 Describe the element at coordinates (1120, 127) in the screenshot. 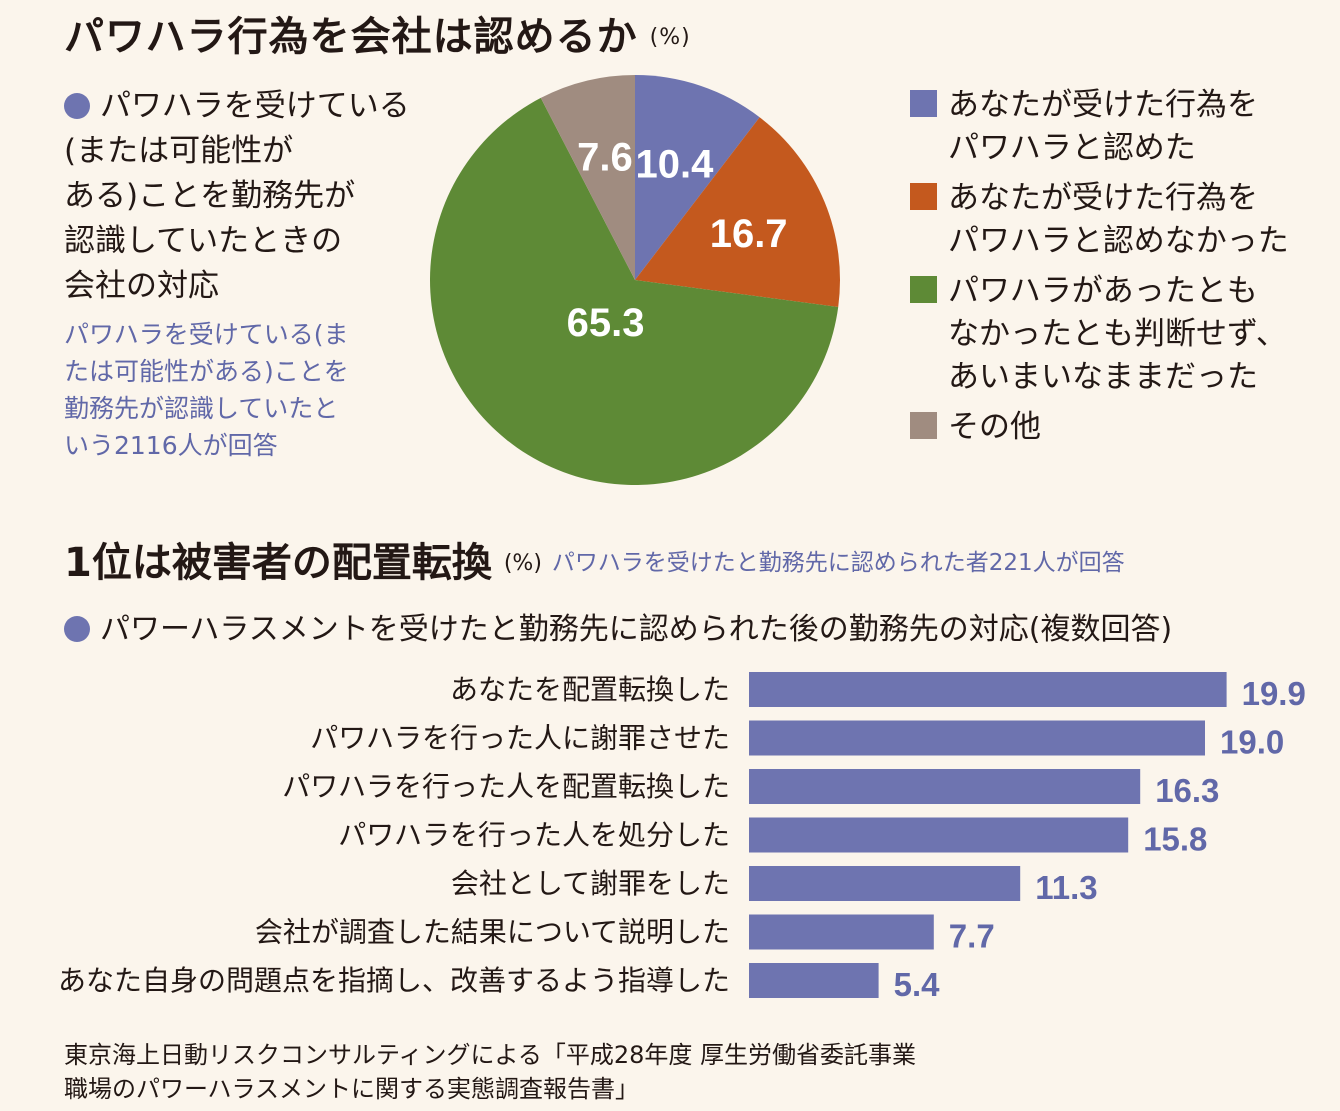

I see `legend-item-recognized: あなたが受けた行為を パワハラと認めた` at that location.